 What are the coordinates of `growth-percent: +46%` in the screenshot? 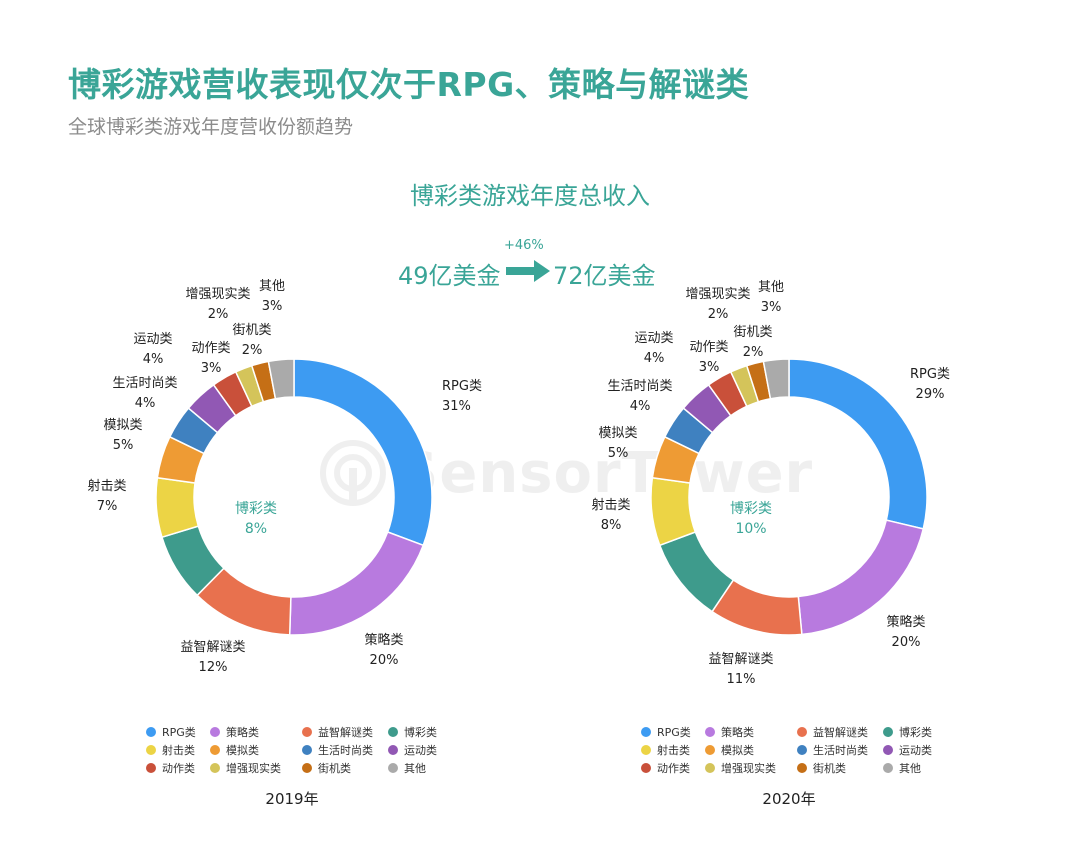 It's located at (524, 245).